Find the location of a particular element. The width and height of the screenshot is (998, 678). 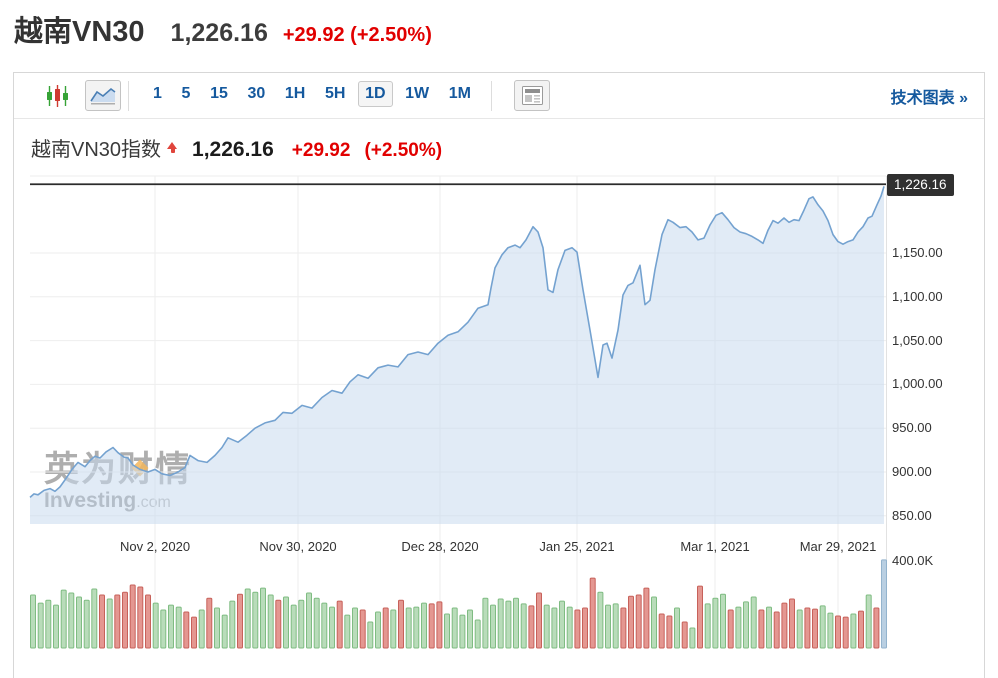

news-panel-button is located at coordinates (532, 95).